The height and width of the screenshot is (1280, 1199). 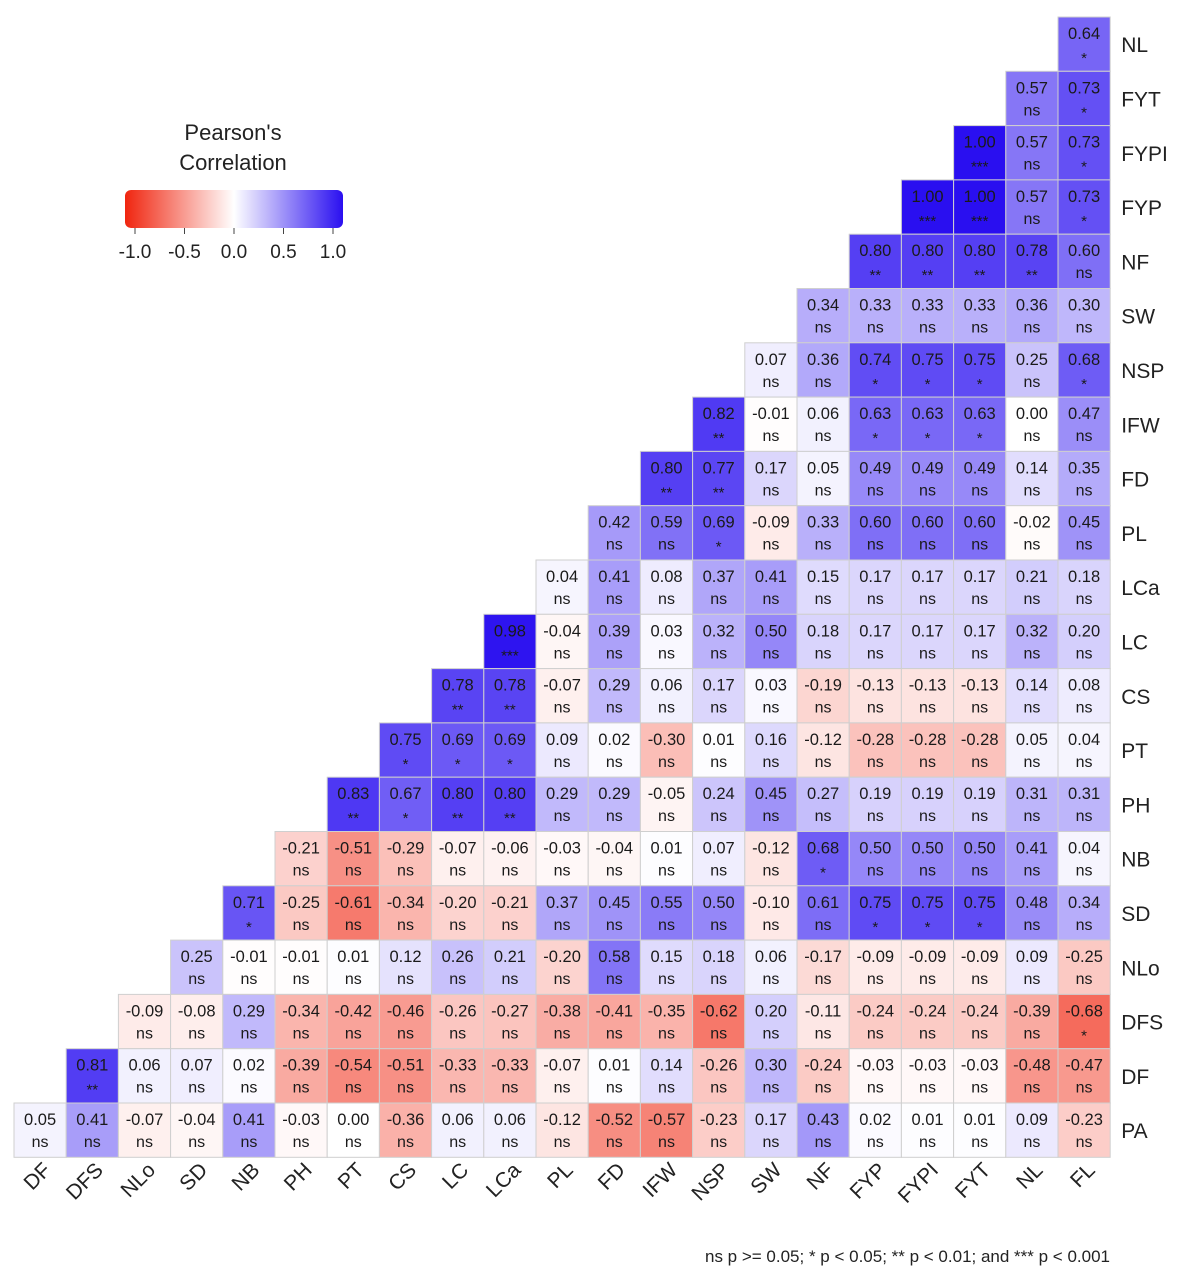 I want to click on cell-value-label: 0.60, so click(x=927, y=523).